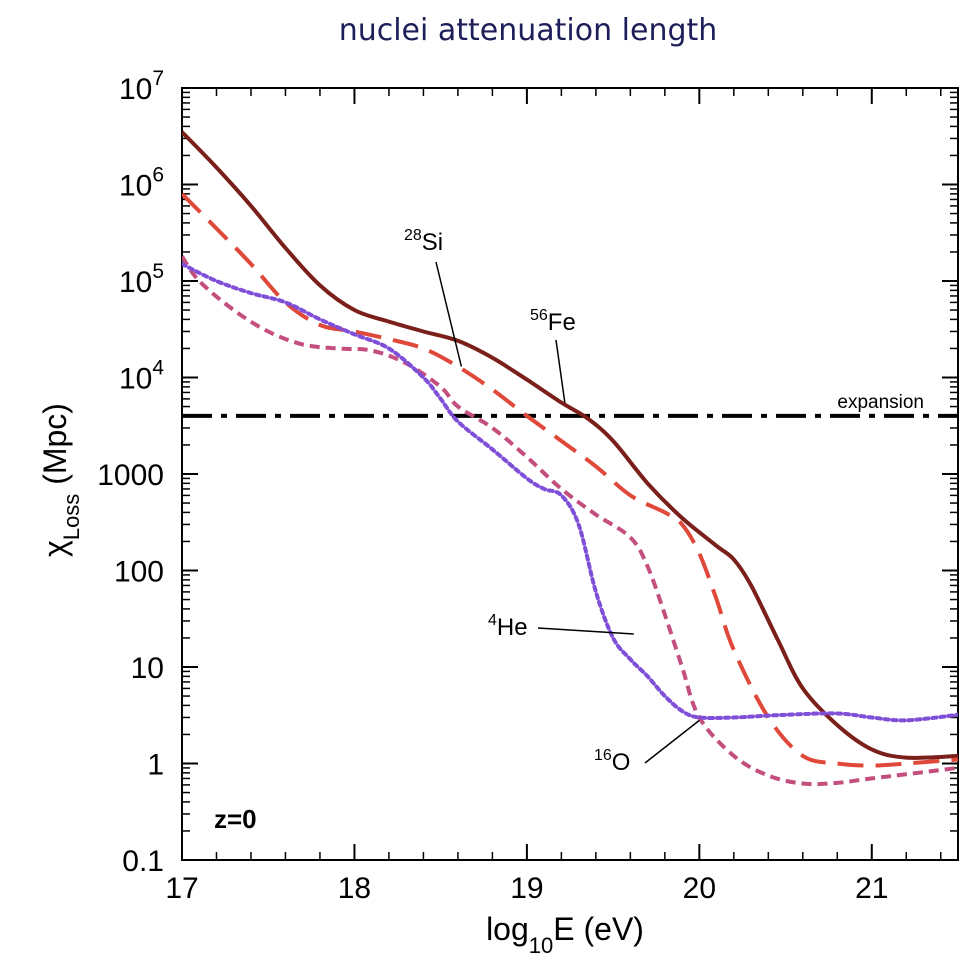 The width and height of the screenshot is (964, 960). What do you see at coordinates (235, 819) in the screenshot?
I see `inset-label: z=0` at bounding box center [235, 819].